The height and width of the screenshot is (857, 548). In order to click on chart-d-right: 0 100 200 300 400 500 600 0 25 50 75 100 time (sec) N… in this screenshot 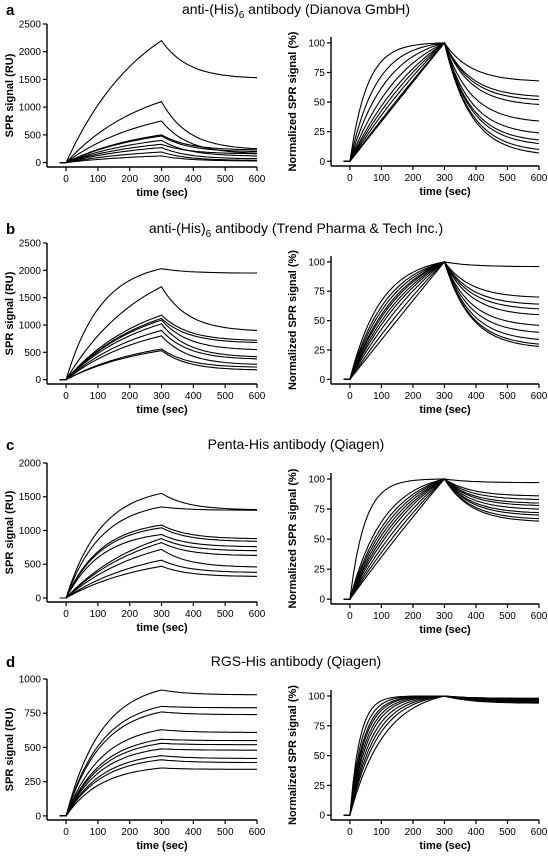, I will do `click(417, 768)`.